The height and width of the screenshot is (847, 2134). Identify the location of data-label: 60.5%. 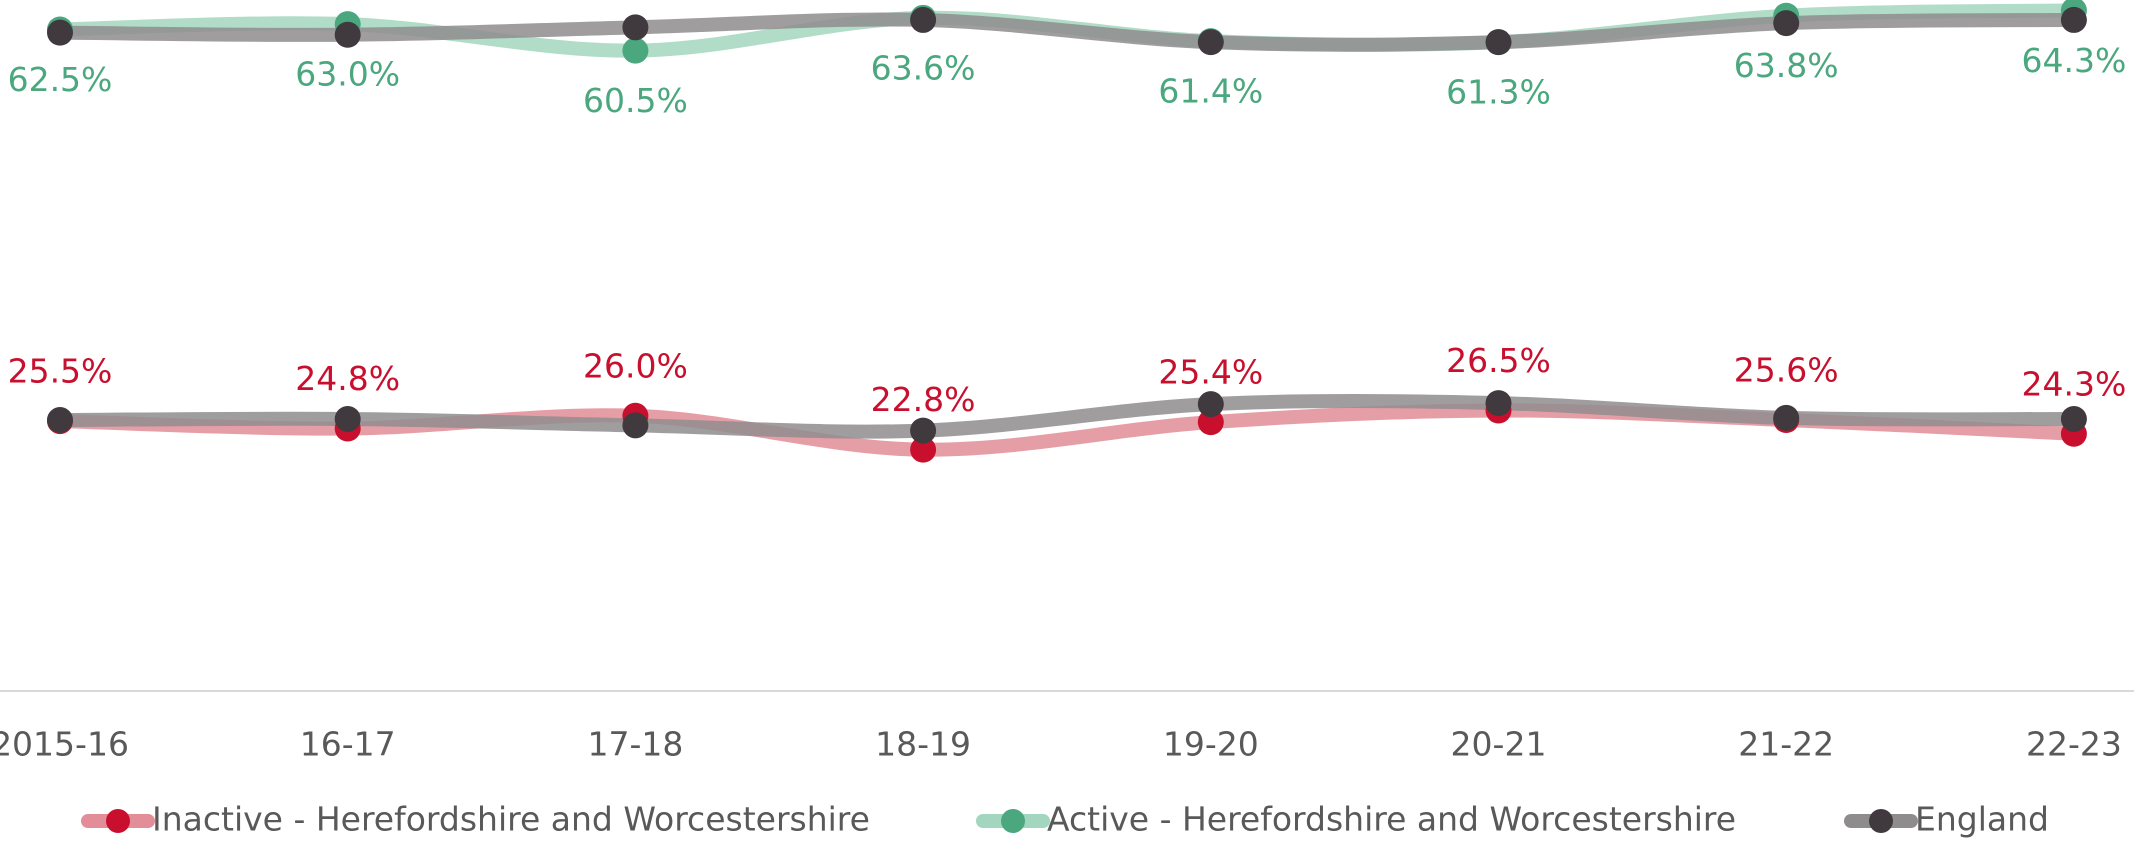
(635, 100).